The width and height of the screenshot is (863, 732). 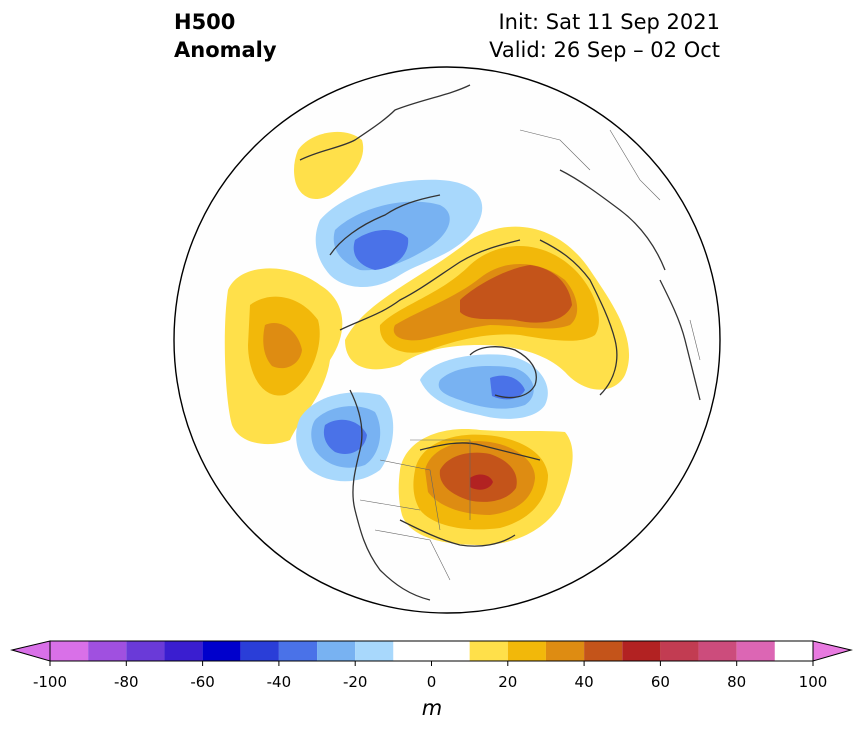 What do you see at coordinates (345, 437) in the screenshot?
I see `negative-anomaly-bering` at bounding box center [345, 437].